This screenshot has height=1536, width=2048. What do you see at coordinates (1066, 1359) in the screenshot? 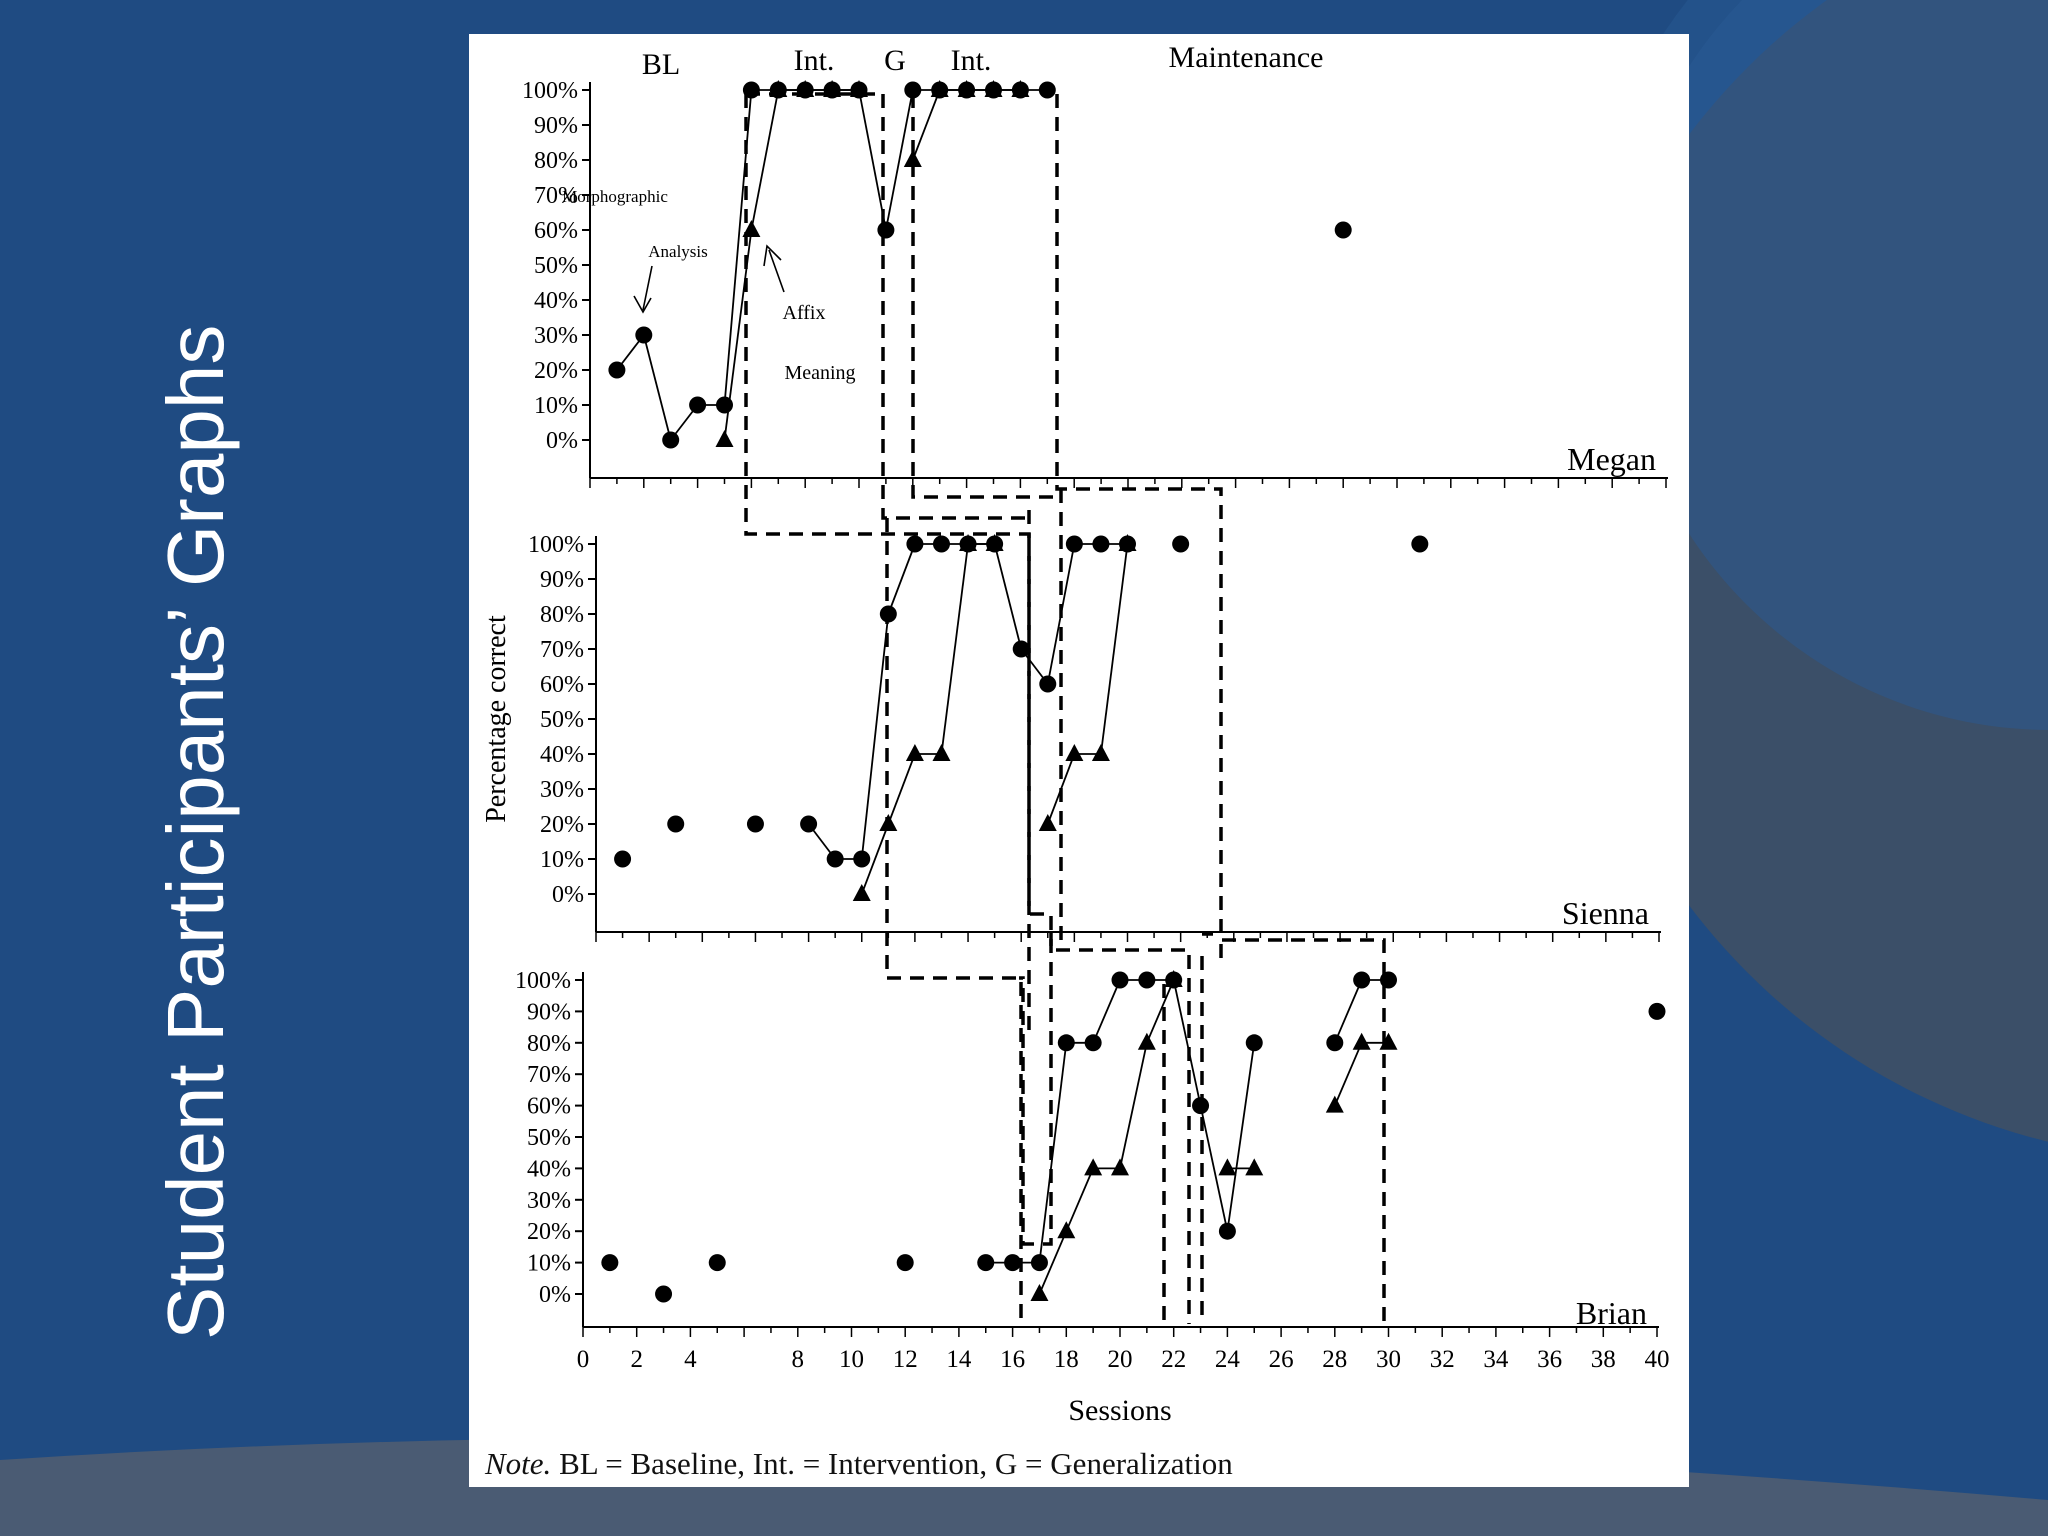
I see `x-tick-label: 18` at bounding box center [1066, 1359].